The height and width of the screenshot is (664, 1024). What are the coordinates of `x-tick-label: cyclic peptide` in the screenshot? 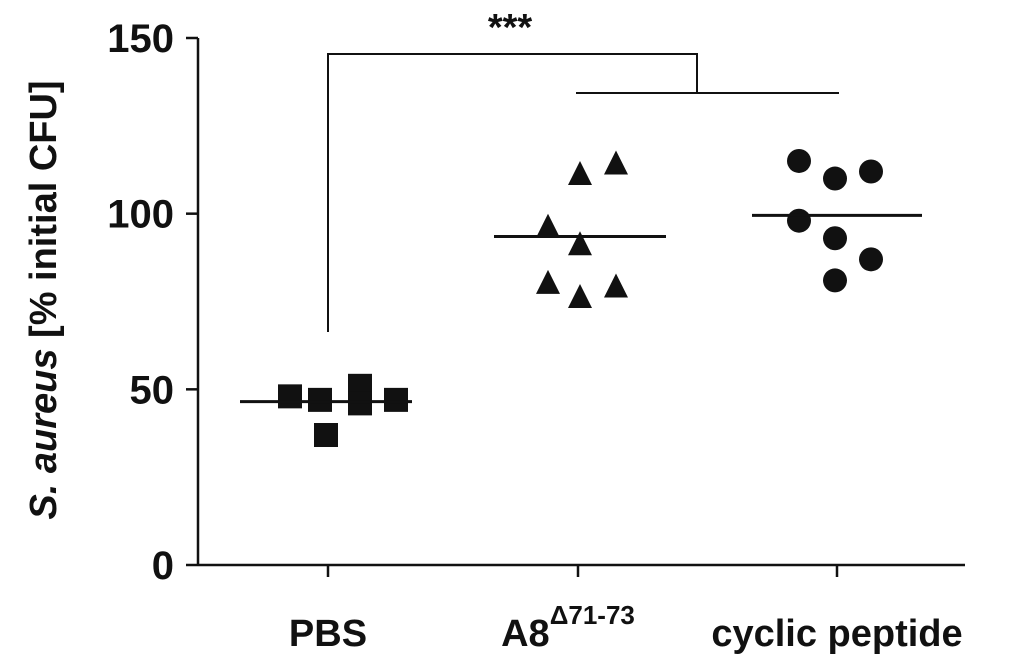 It's located at (836, 634).